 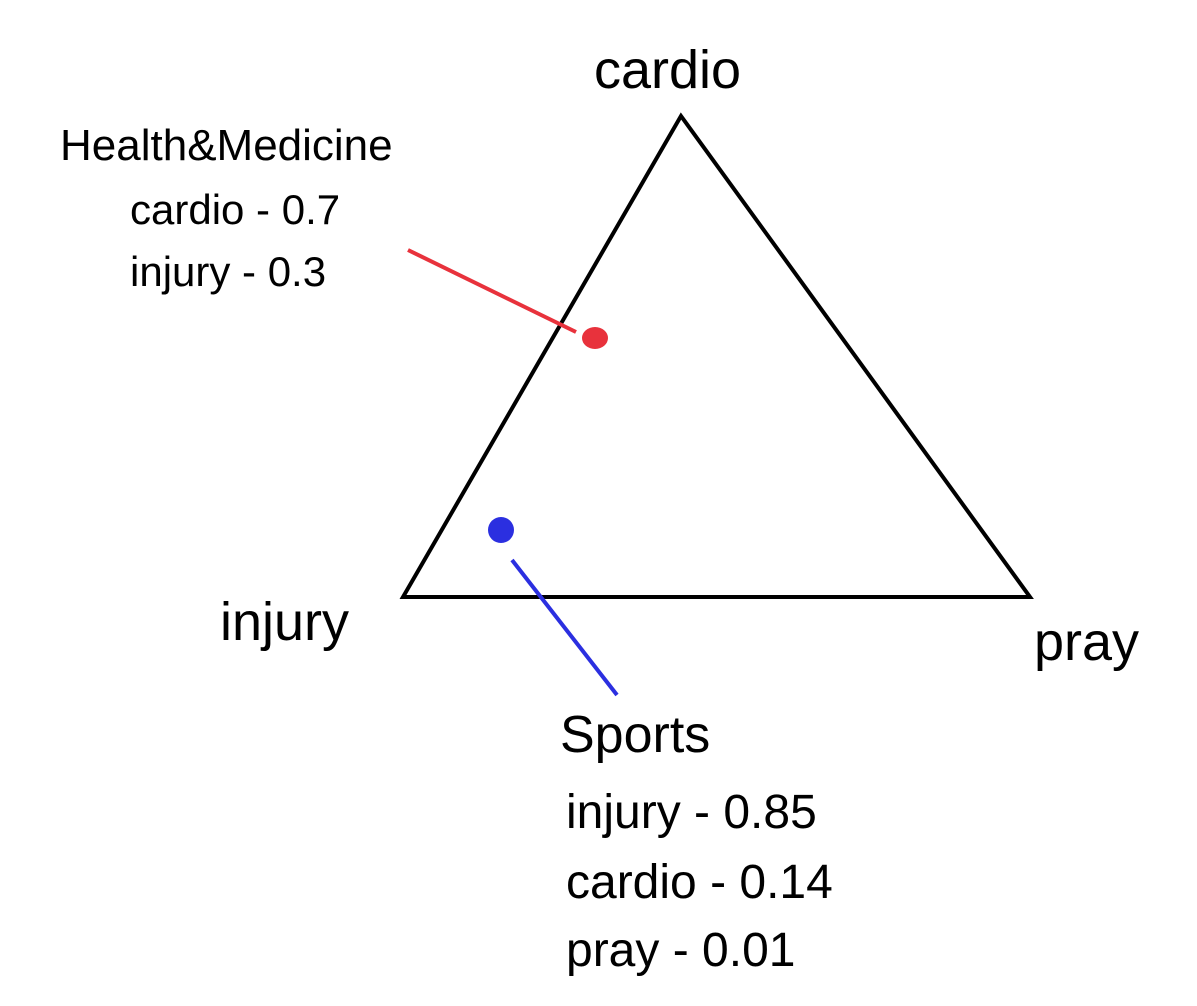 What do you see at coordinates (1086, 642) in the screenshot?
I see `vertex-label-pray: pray` at bounding box center [1086, 642].